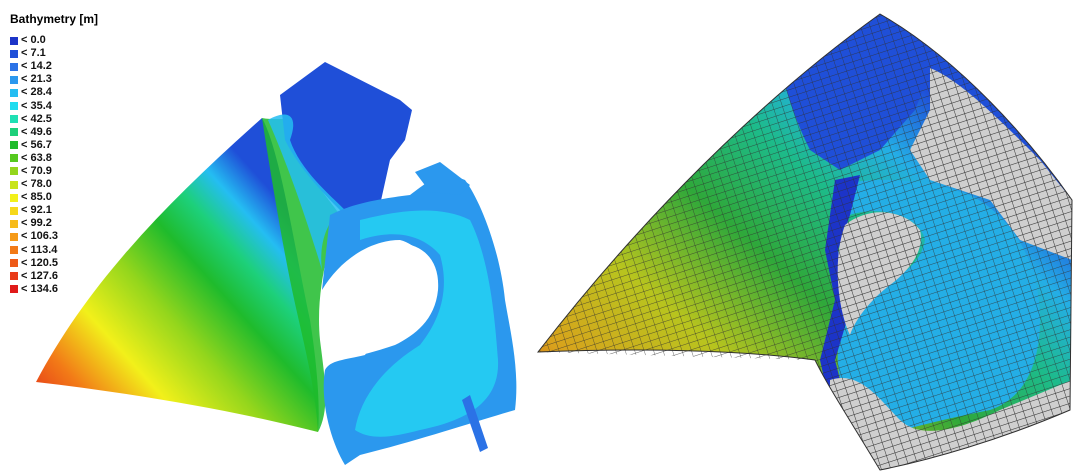  Describe the element at coordinates (36, 210) in the screenshot. I see `legend-label: < 92.1` at that location.